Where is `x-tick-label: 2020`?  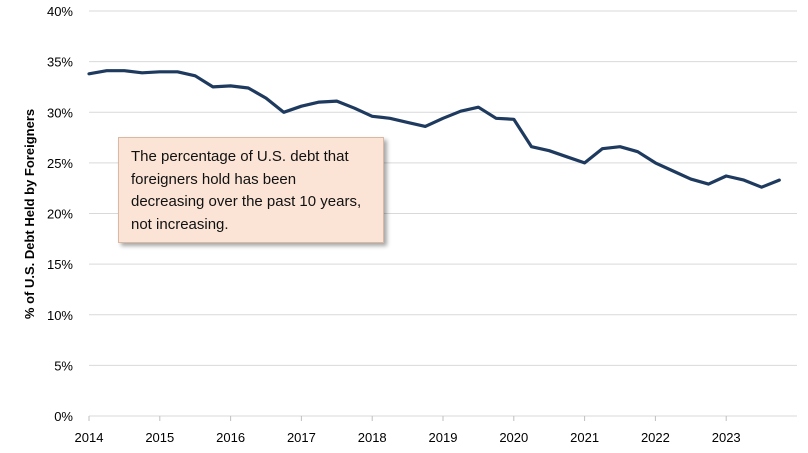 x-tick-label: 2020 is located at coordinates (513, 437).